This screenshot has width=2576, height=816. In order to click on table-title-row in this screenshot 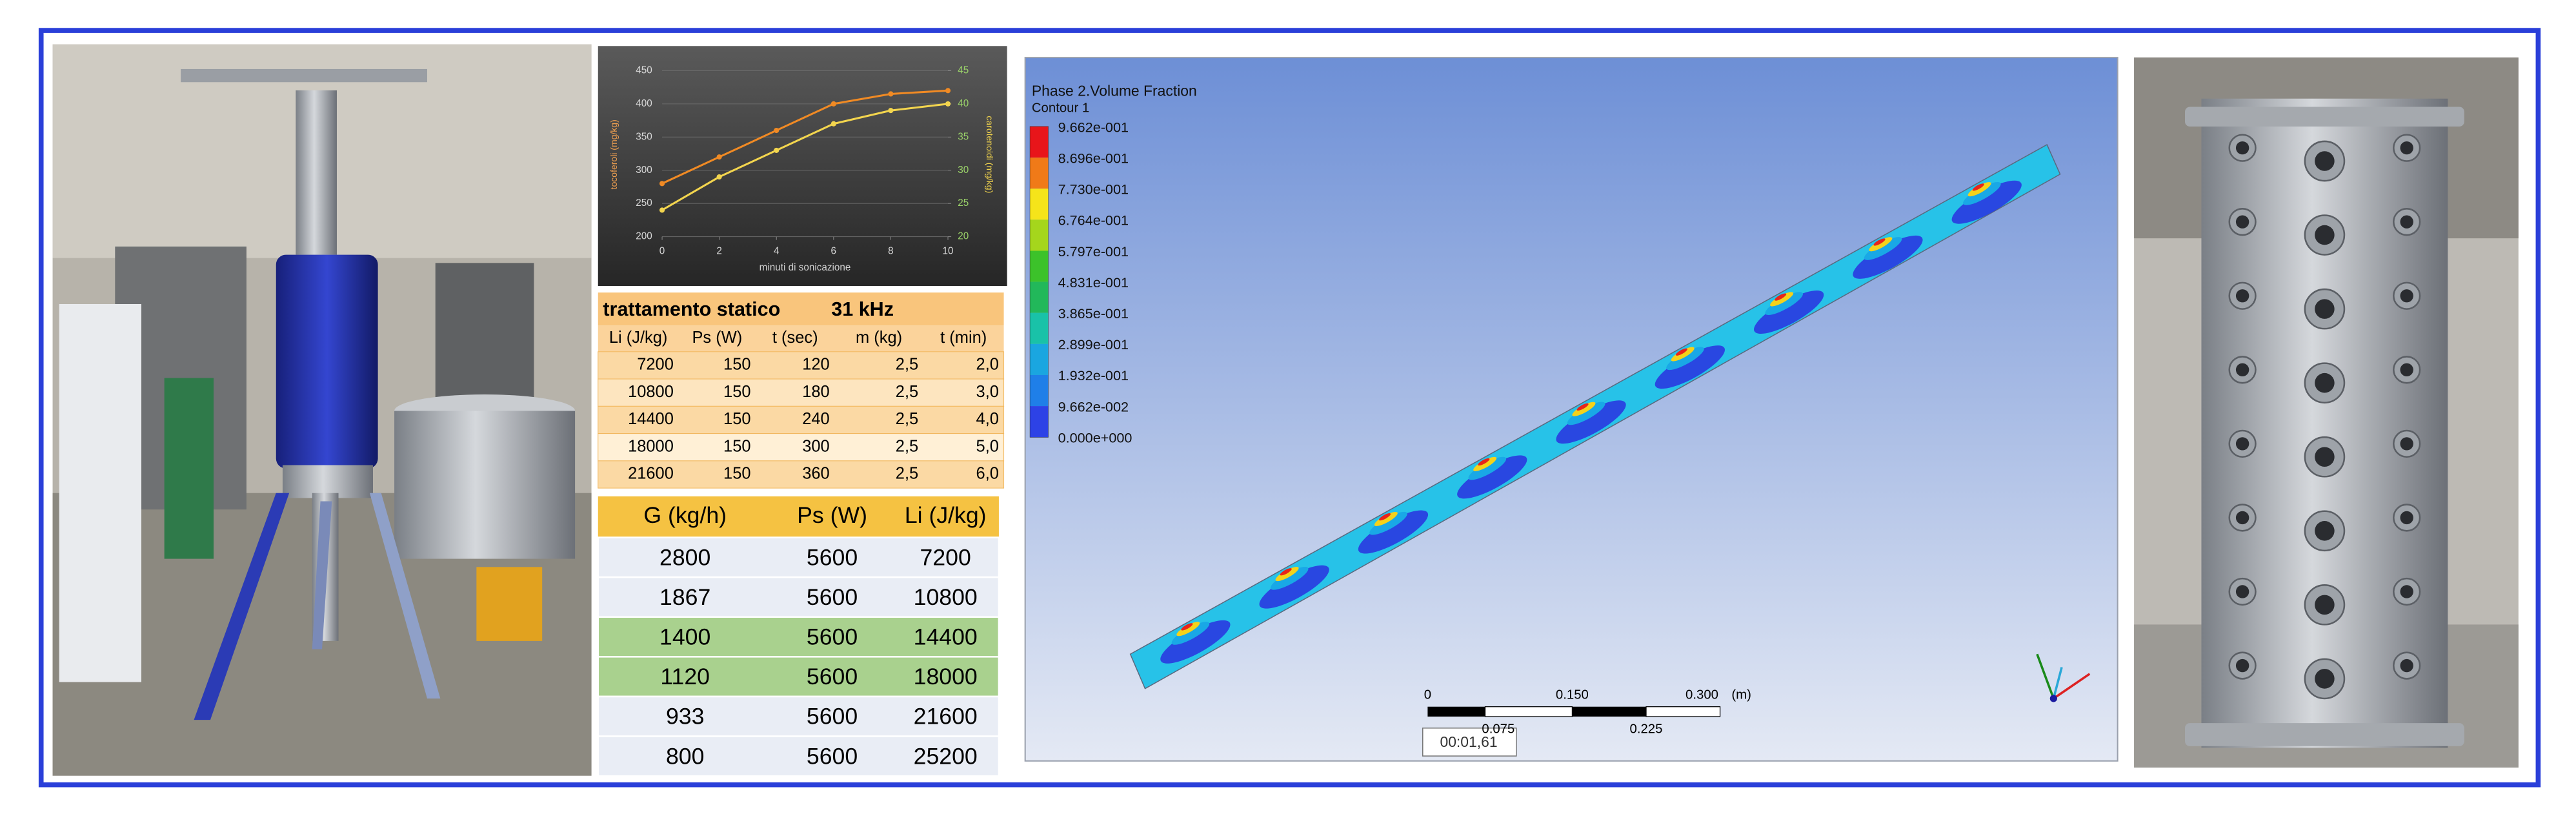, I will do `click(801, 309)`.